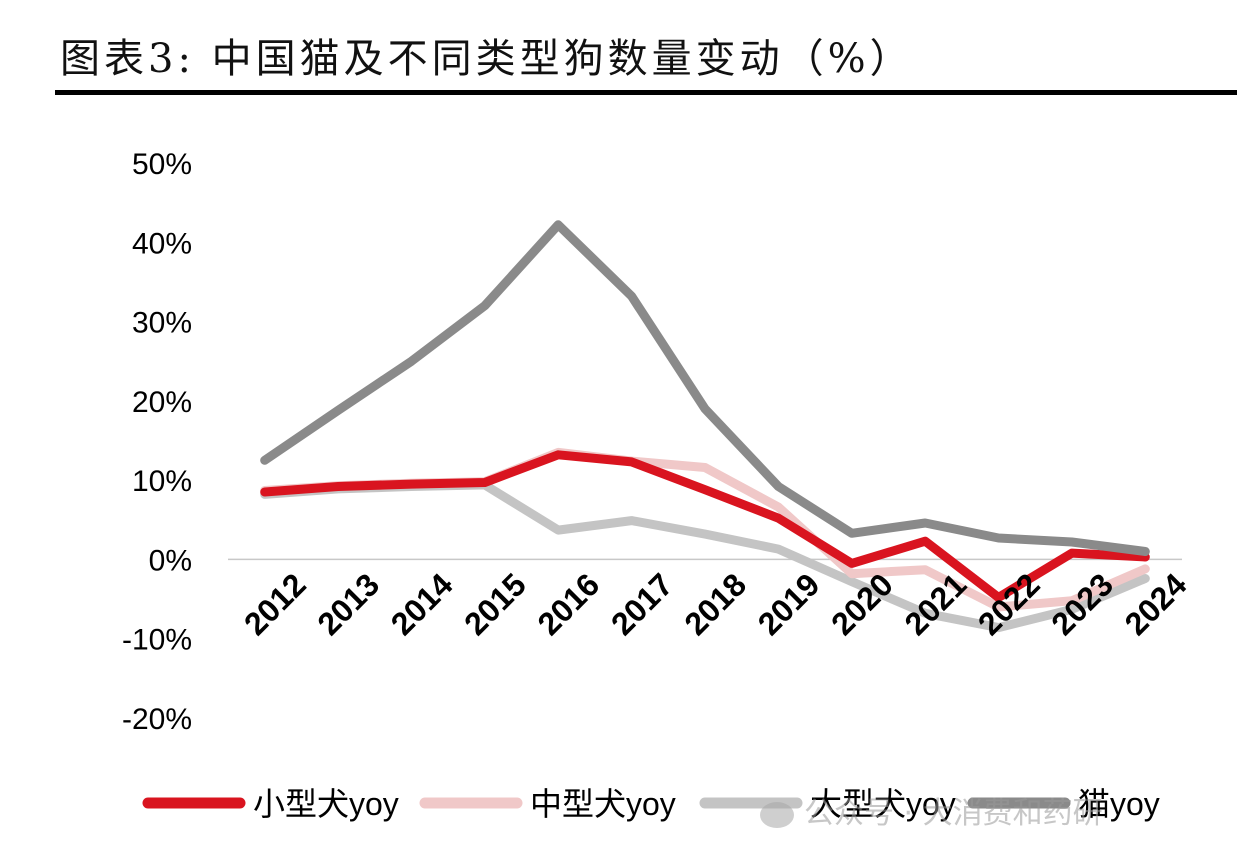 This screenshot has width=1248, height=858. Describe the element at coordinates (162, 164) in the screenshot. I see `y-tick-label: 50%` at that location.